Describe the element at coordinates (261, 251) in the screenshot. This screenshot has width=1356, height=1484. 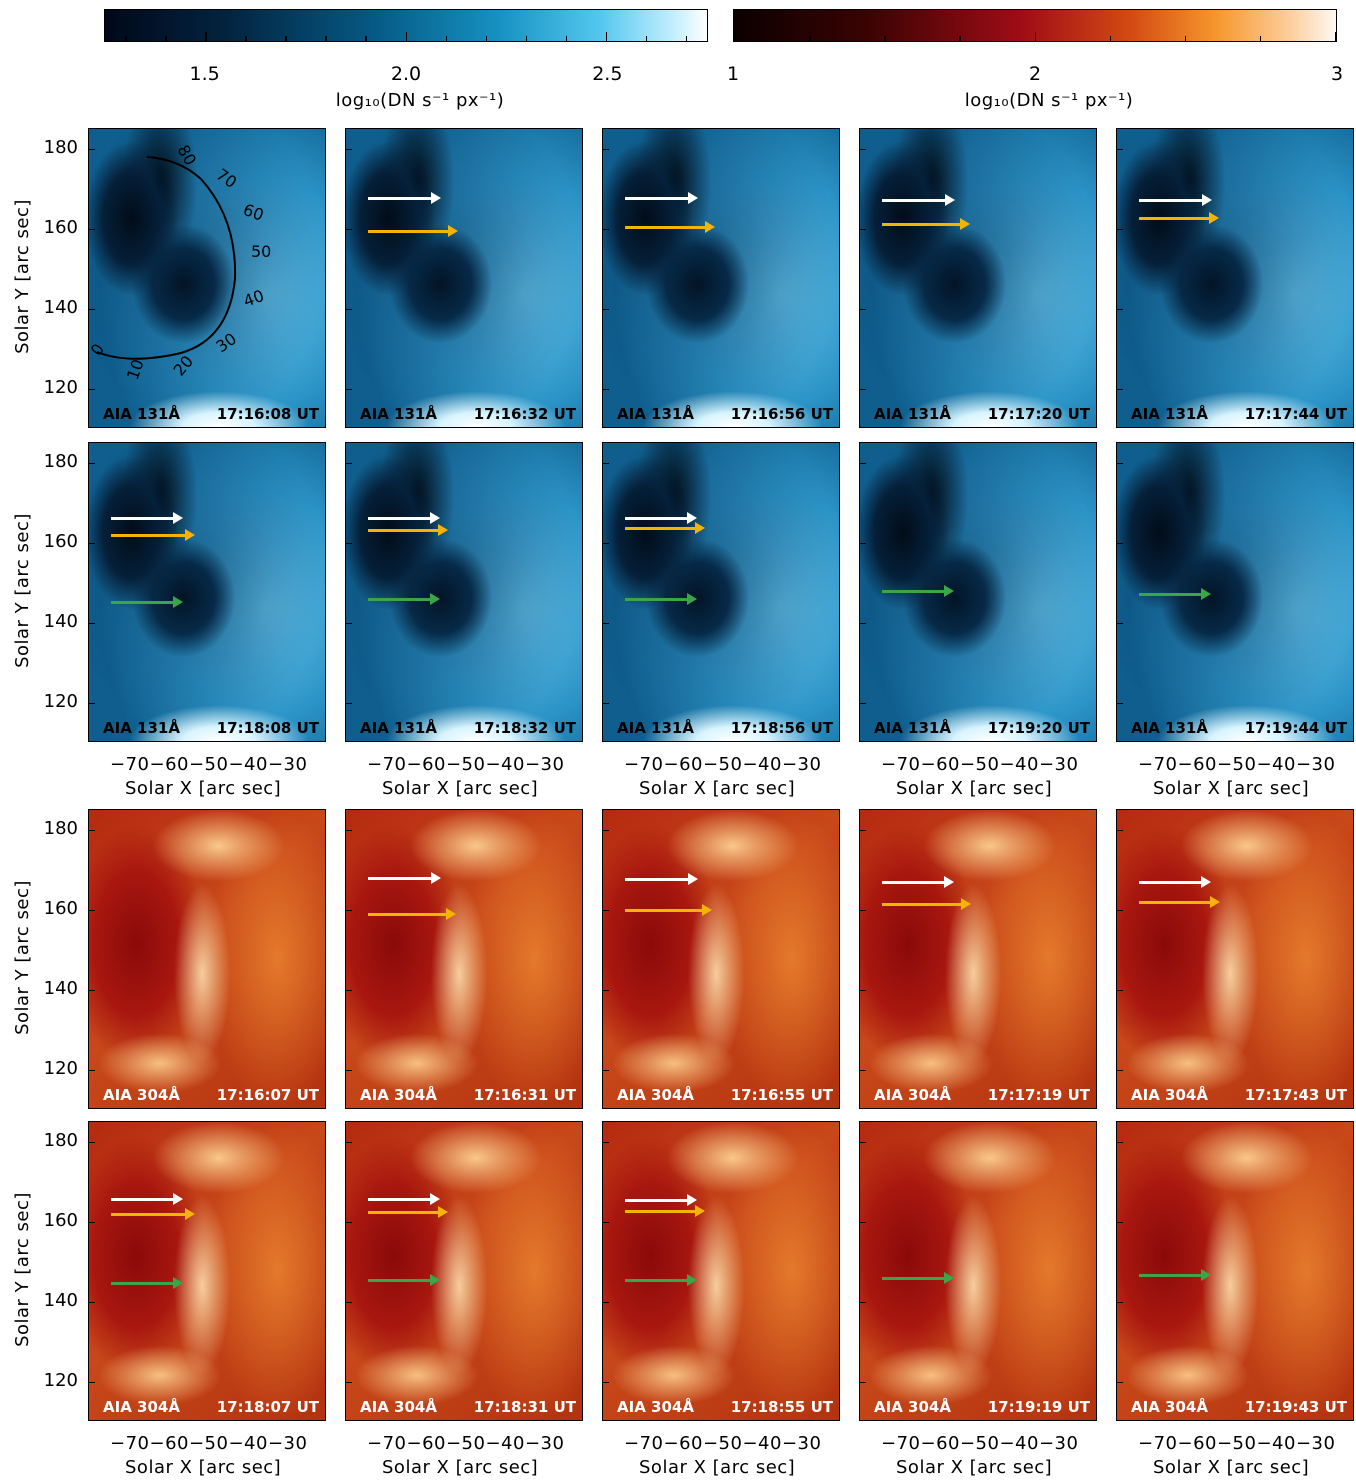
I see `slit-distance-label: 50` at that location.